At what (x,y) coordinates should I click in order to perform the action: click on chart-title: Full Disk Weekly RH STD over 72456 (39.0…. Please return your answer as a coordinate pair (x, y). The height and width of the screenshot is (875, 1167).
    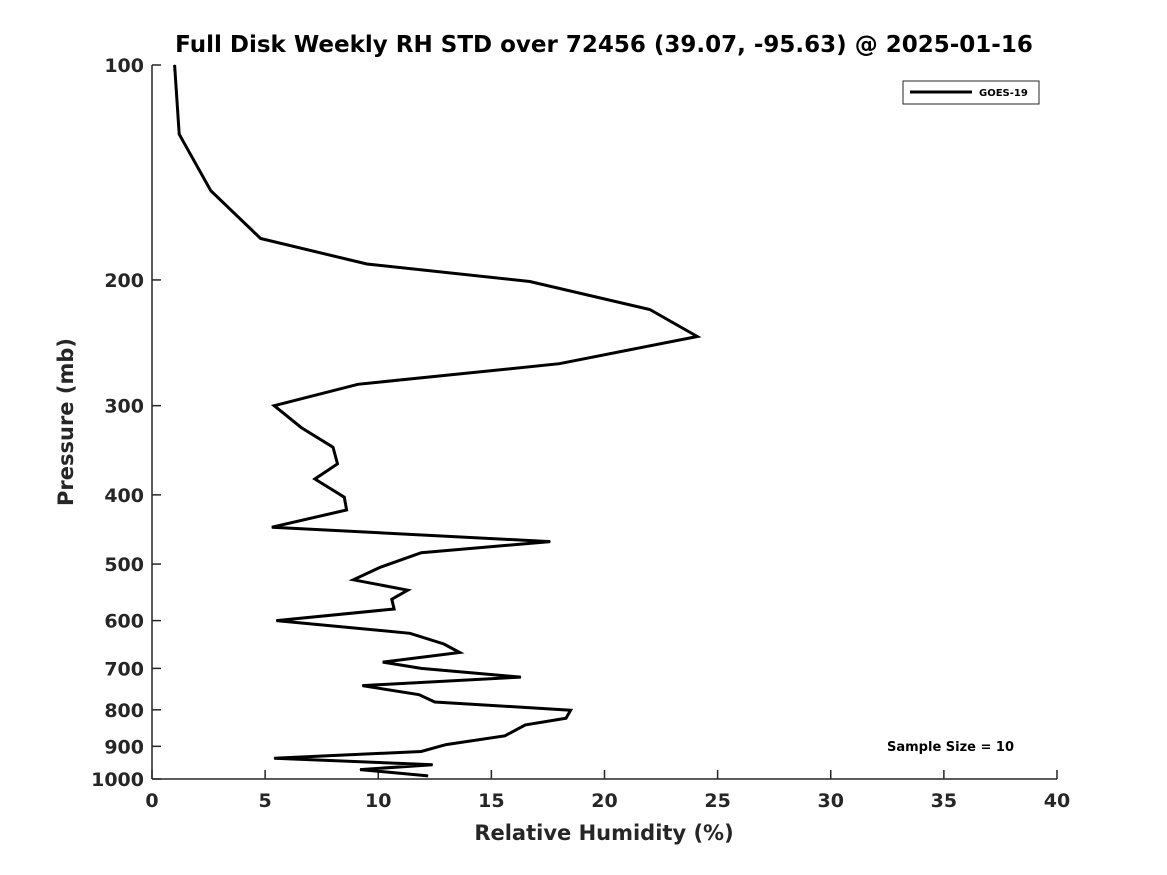
    Looking at the image, I should click on (604, 45).